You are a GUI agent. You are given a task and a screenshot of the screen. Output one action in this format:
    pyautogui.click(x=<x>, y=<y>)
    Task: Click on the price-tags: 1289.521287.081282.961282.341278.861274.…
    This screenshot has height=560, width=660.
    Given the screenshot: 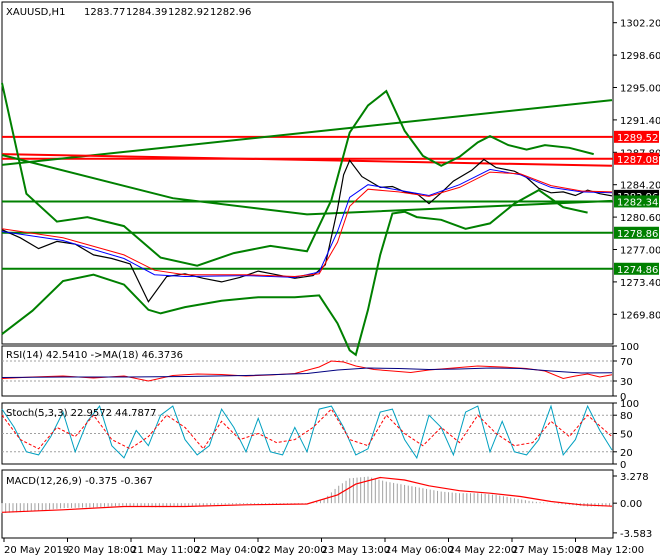 What is the action you would take?
    pyautogui.click(x=636, y=203)
    